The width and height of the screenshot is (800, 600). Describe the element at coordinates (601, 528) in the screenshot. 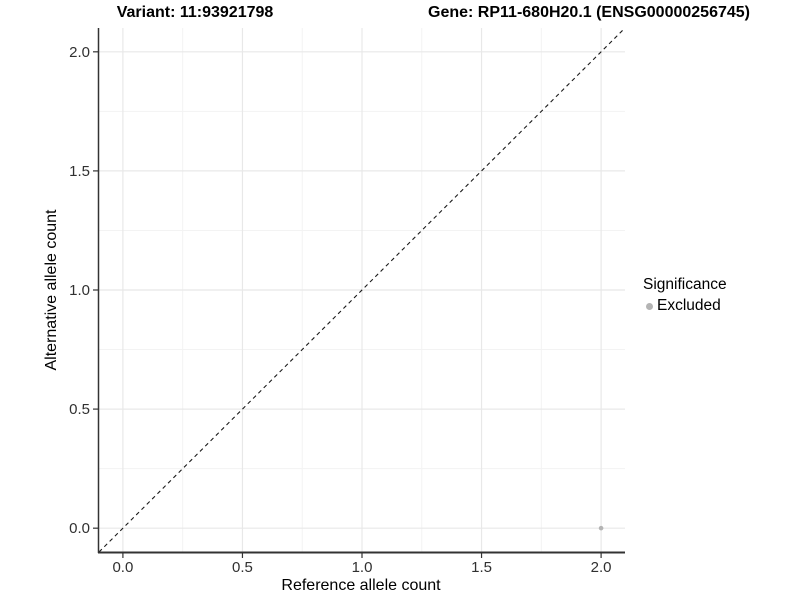

I see `data-point` at that location.